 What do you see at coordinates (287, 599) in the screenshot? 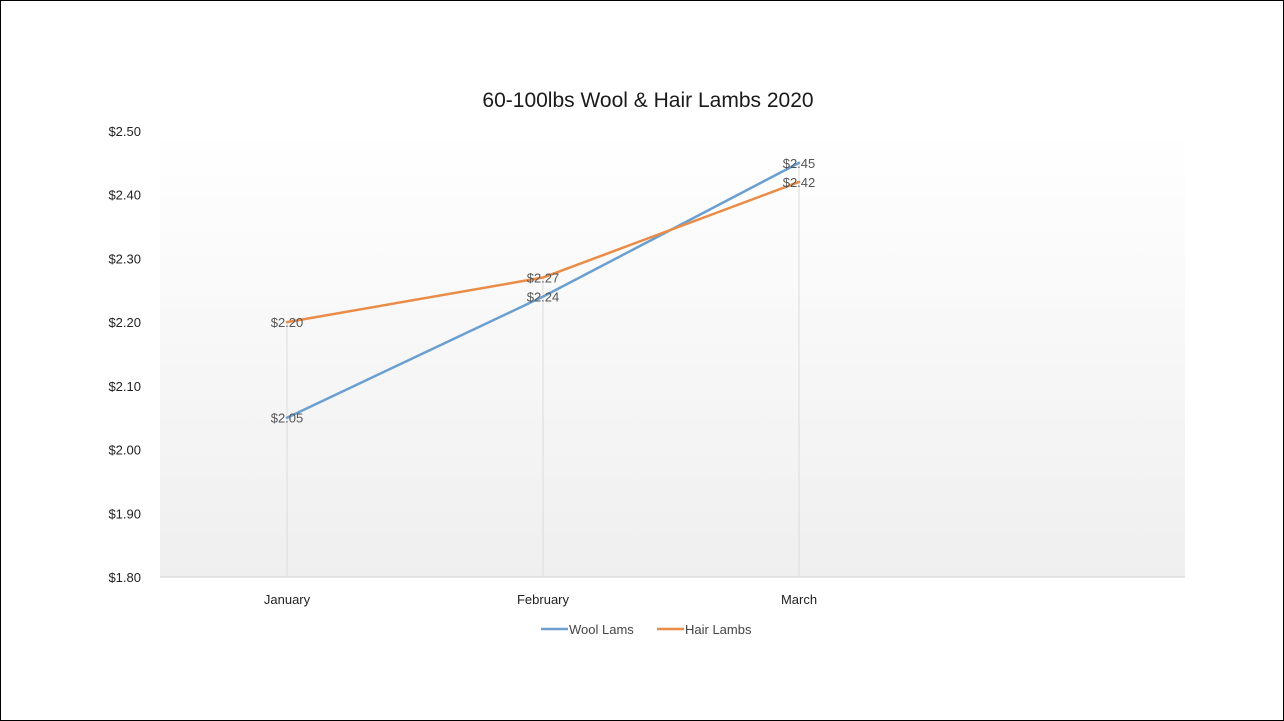
I see `x-tick-label: January` at bounding box center [287, 599].